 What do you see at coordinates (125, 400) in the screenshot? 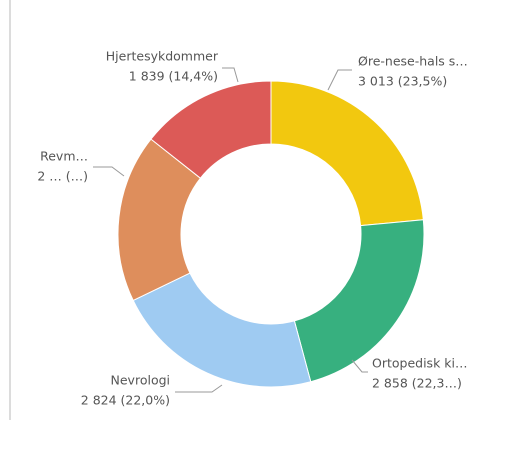
I see `segment-value-label: 2 824 (22,0%)` at bounding box center [125, 400].